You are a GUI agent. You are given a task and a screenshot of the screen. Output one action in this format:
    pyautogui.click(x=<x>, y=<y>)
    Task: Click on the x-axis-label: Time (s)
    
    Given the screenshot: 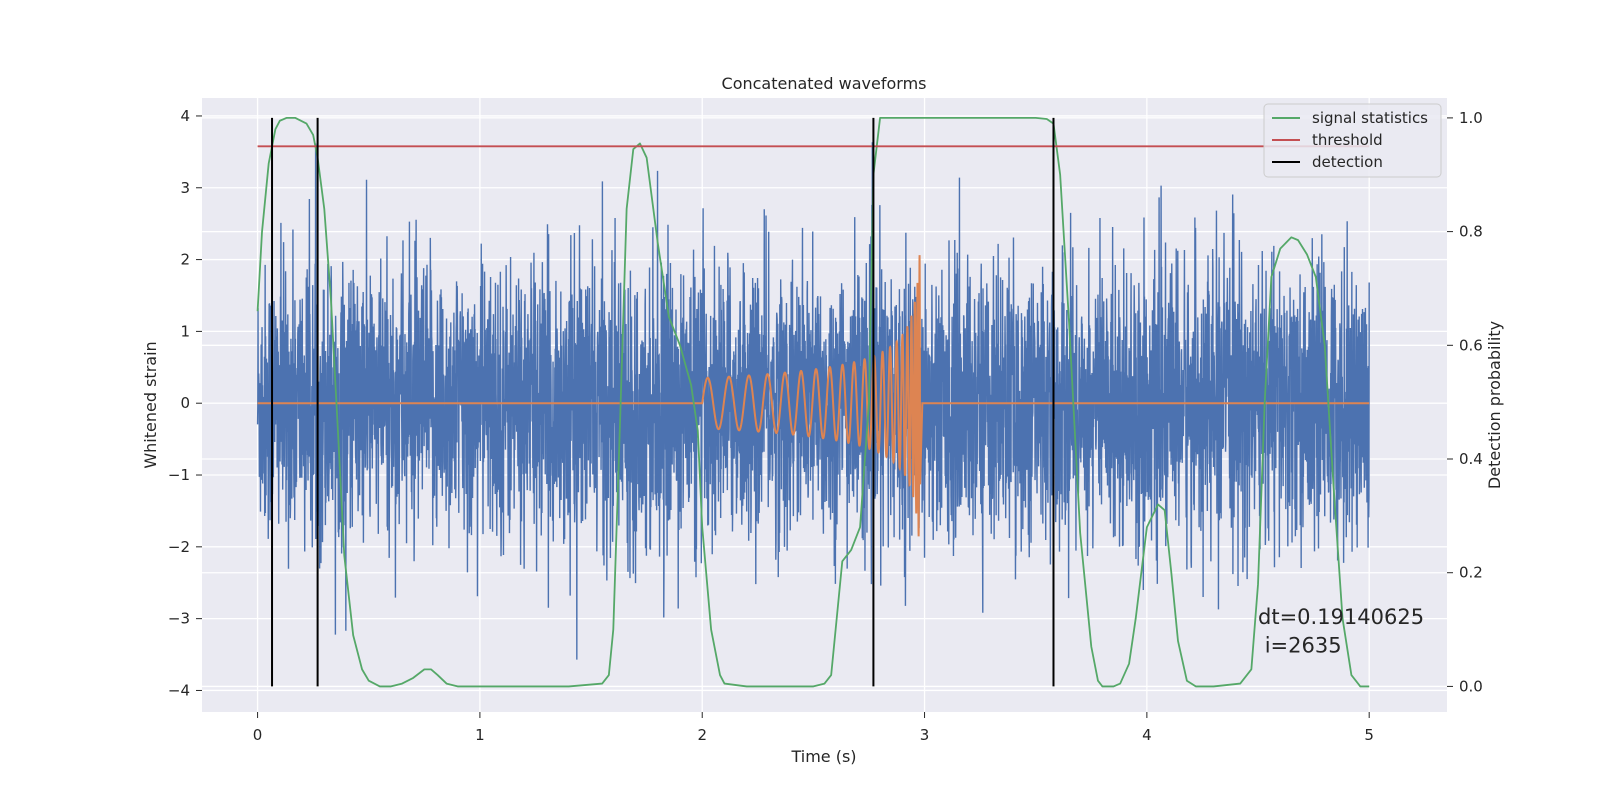 What is the action you would take?
    pyautogui.click(x=823, y=756)
    